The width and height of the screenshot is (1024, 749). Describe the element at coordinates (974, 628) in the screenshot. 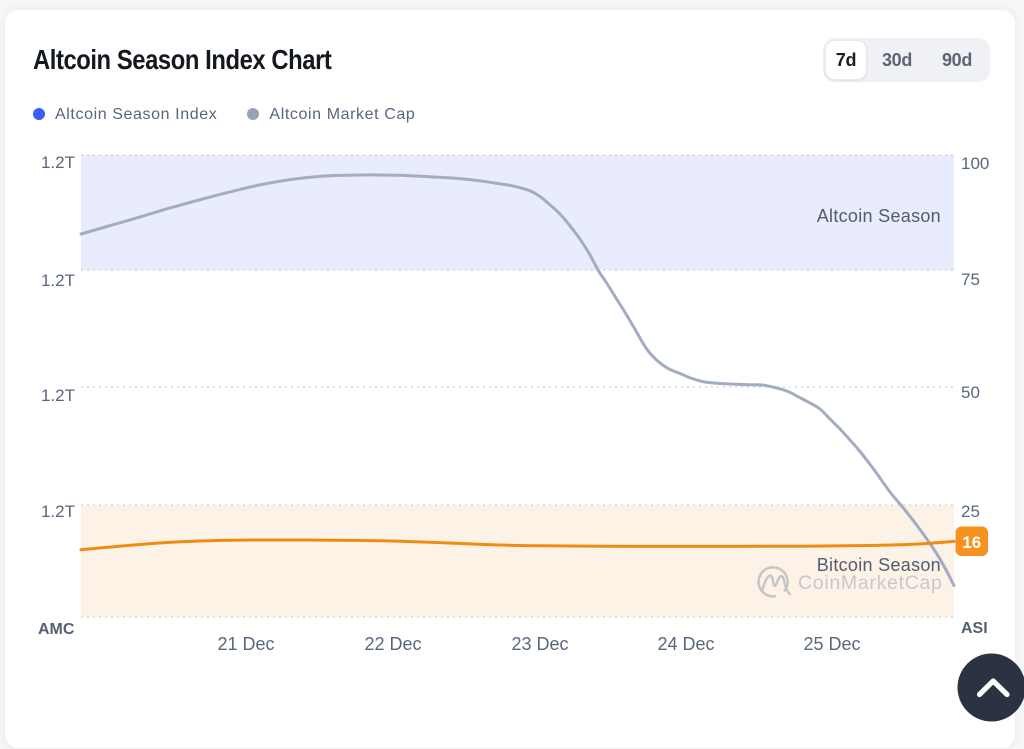

I see `svg-text: ASI` at that location.